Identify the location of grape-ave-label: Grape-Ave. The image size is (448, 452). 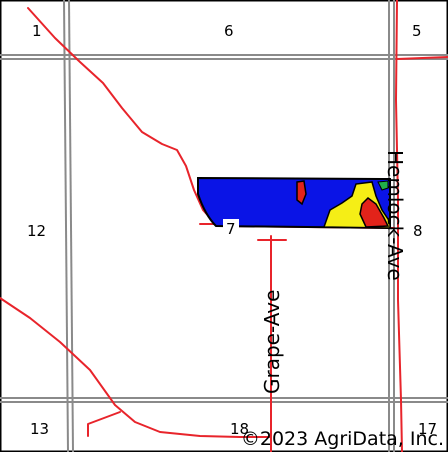
(272, 342).